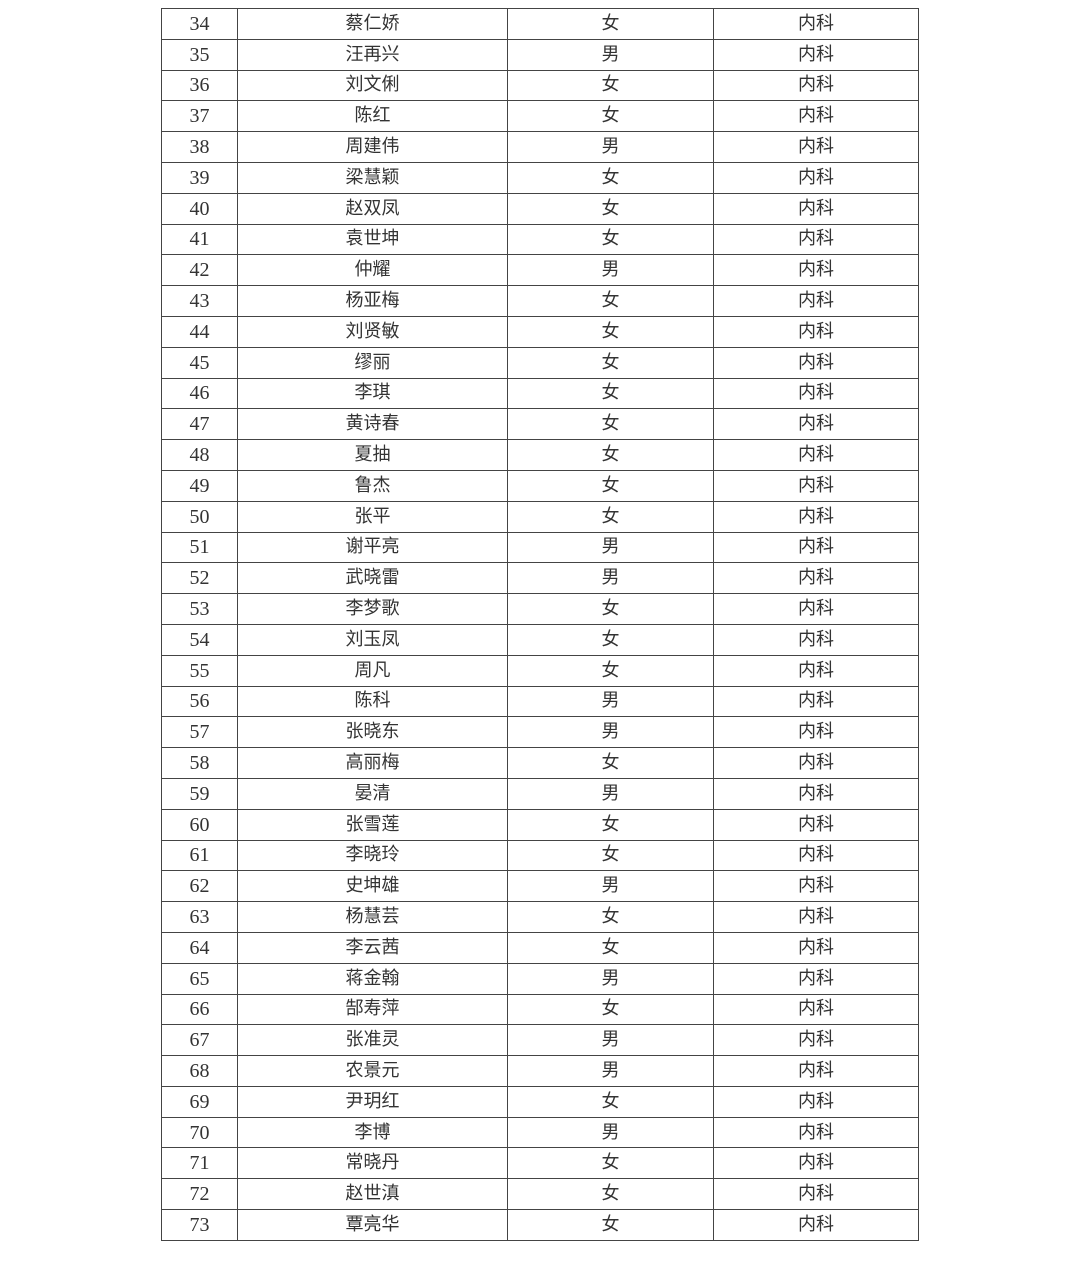 This screenshot has height=1266, width=1080. I want to click on cell-number: 57, so click(199, 732).